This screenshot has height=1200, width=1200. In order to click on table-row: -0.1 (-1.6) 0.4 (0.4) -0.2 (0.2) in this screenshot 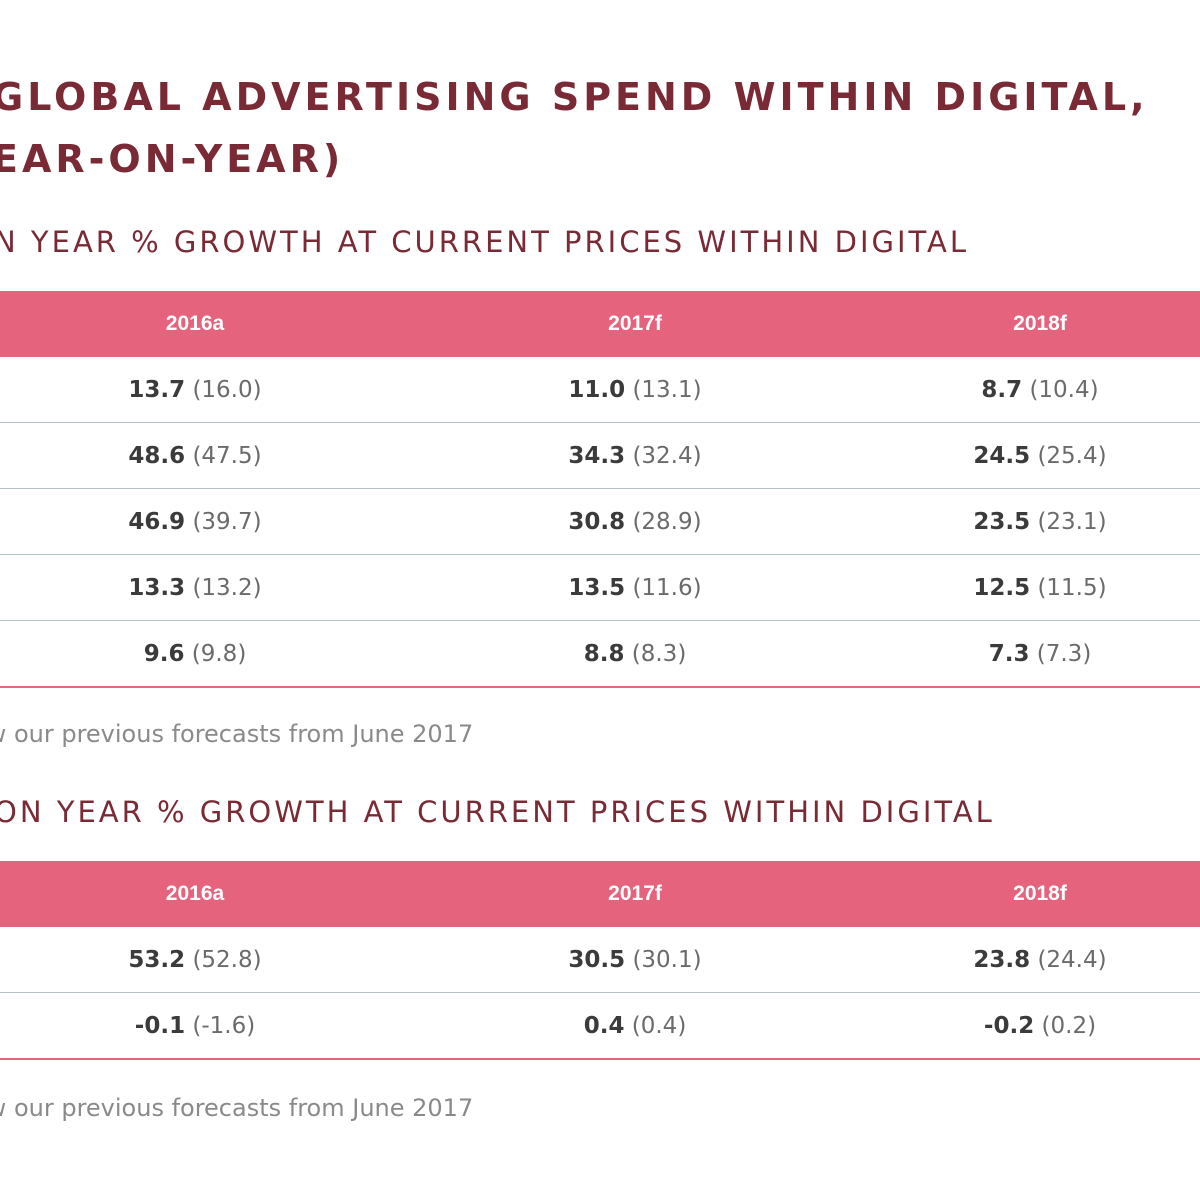, I will do `click(600, 1026)`.